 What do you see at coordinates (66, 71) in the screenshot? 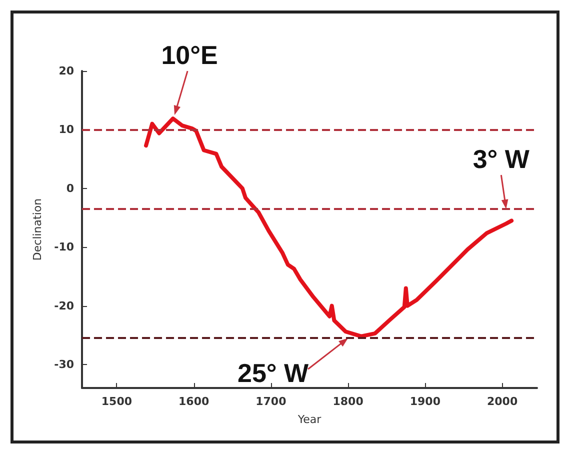
I see `y-tick-label: 20` at bounding box center [66, 71].